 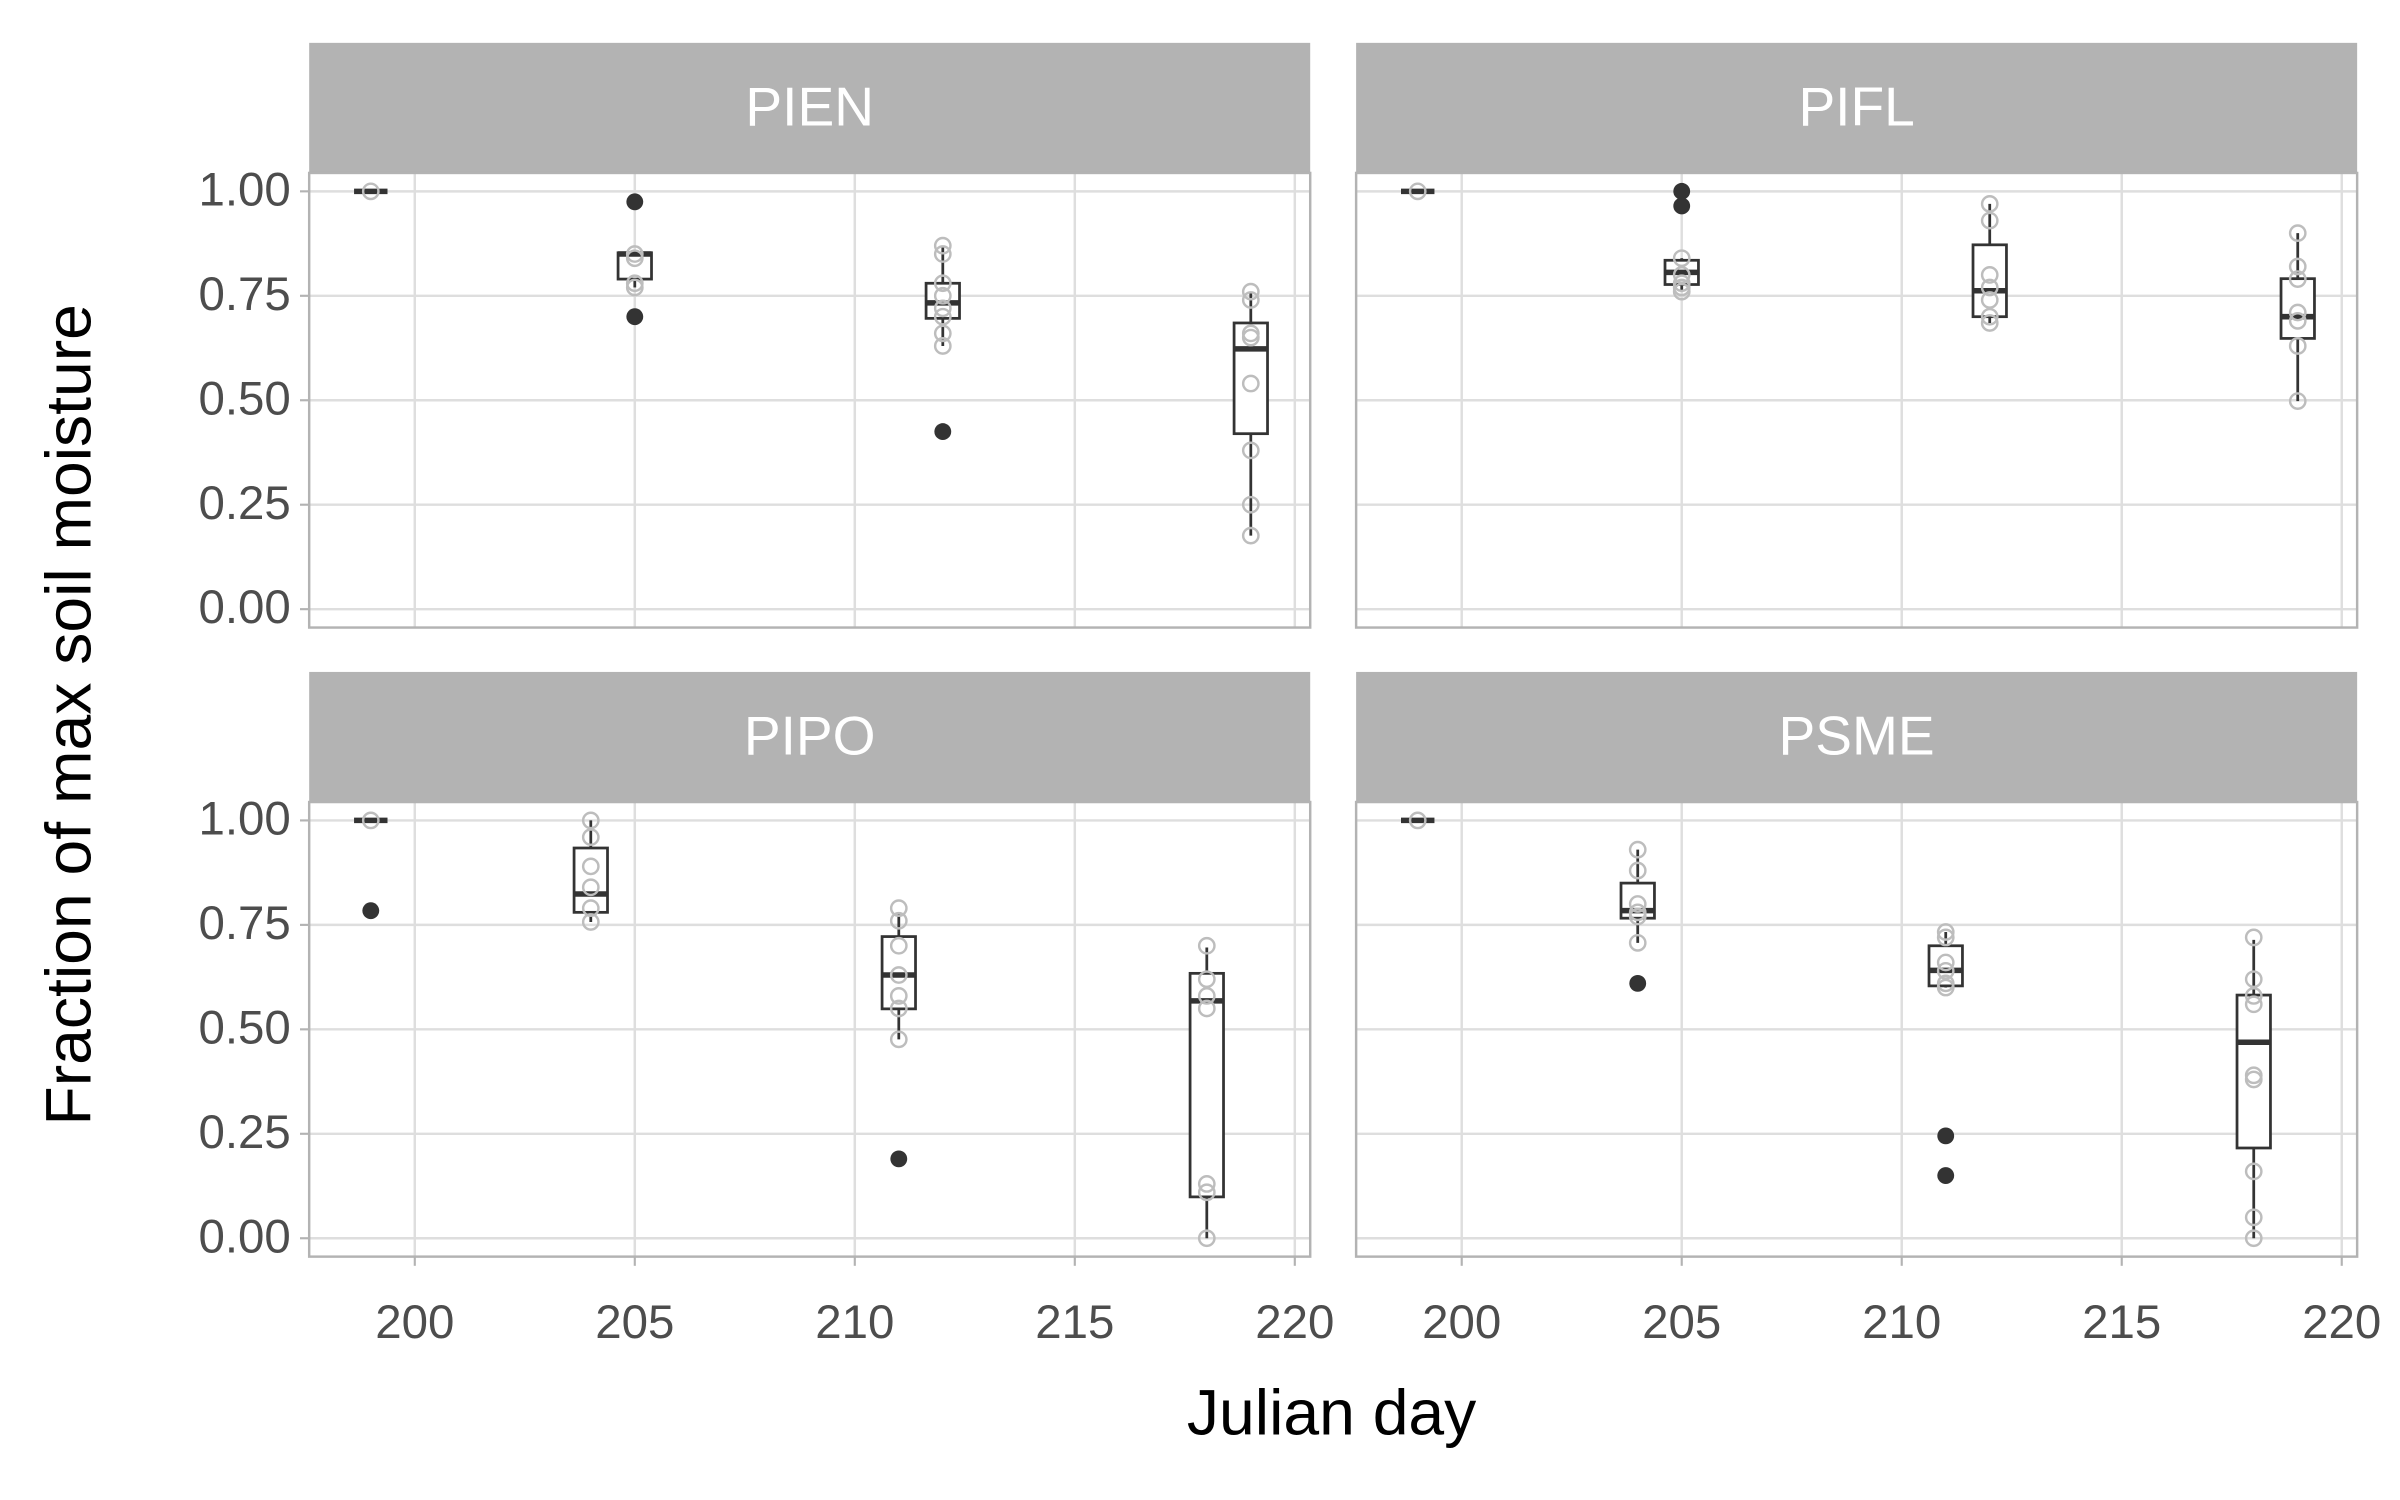 I want to click on facet-title: PIPO, so click(x=810, y=736).